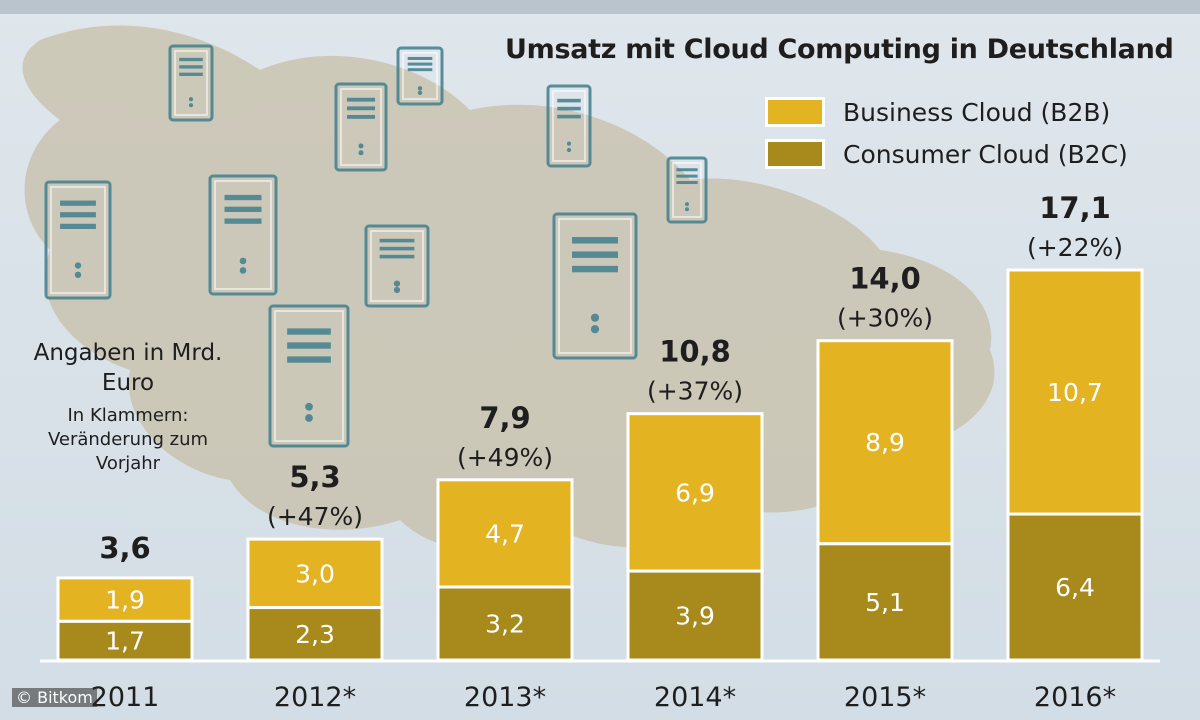 Image resolution: width=1200 pixels, height=720 pixels. What do you see at coordinates (54, 697) in the screenshot?
I see `credit-text: © Bitkom` at bounding box center [54, 697].